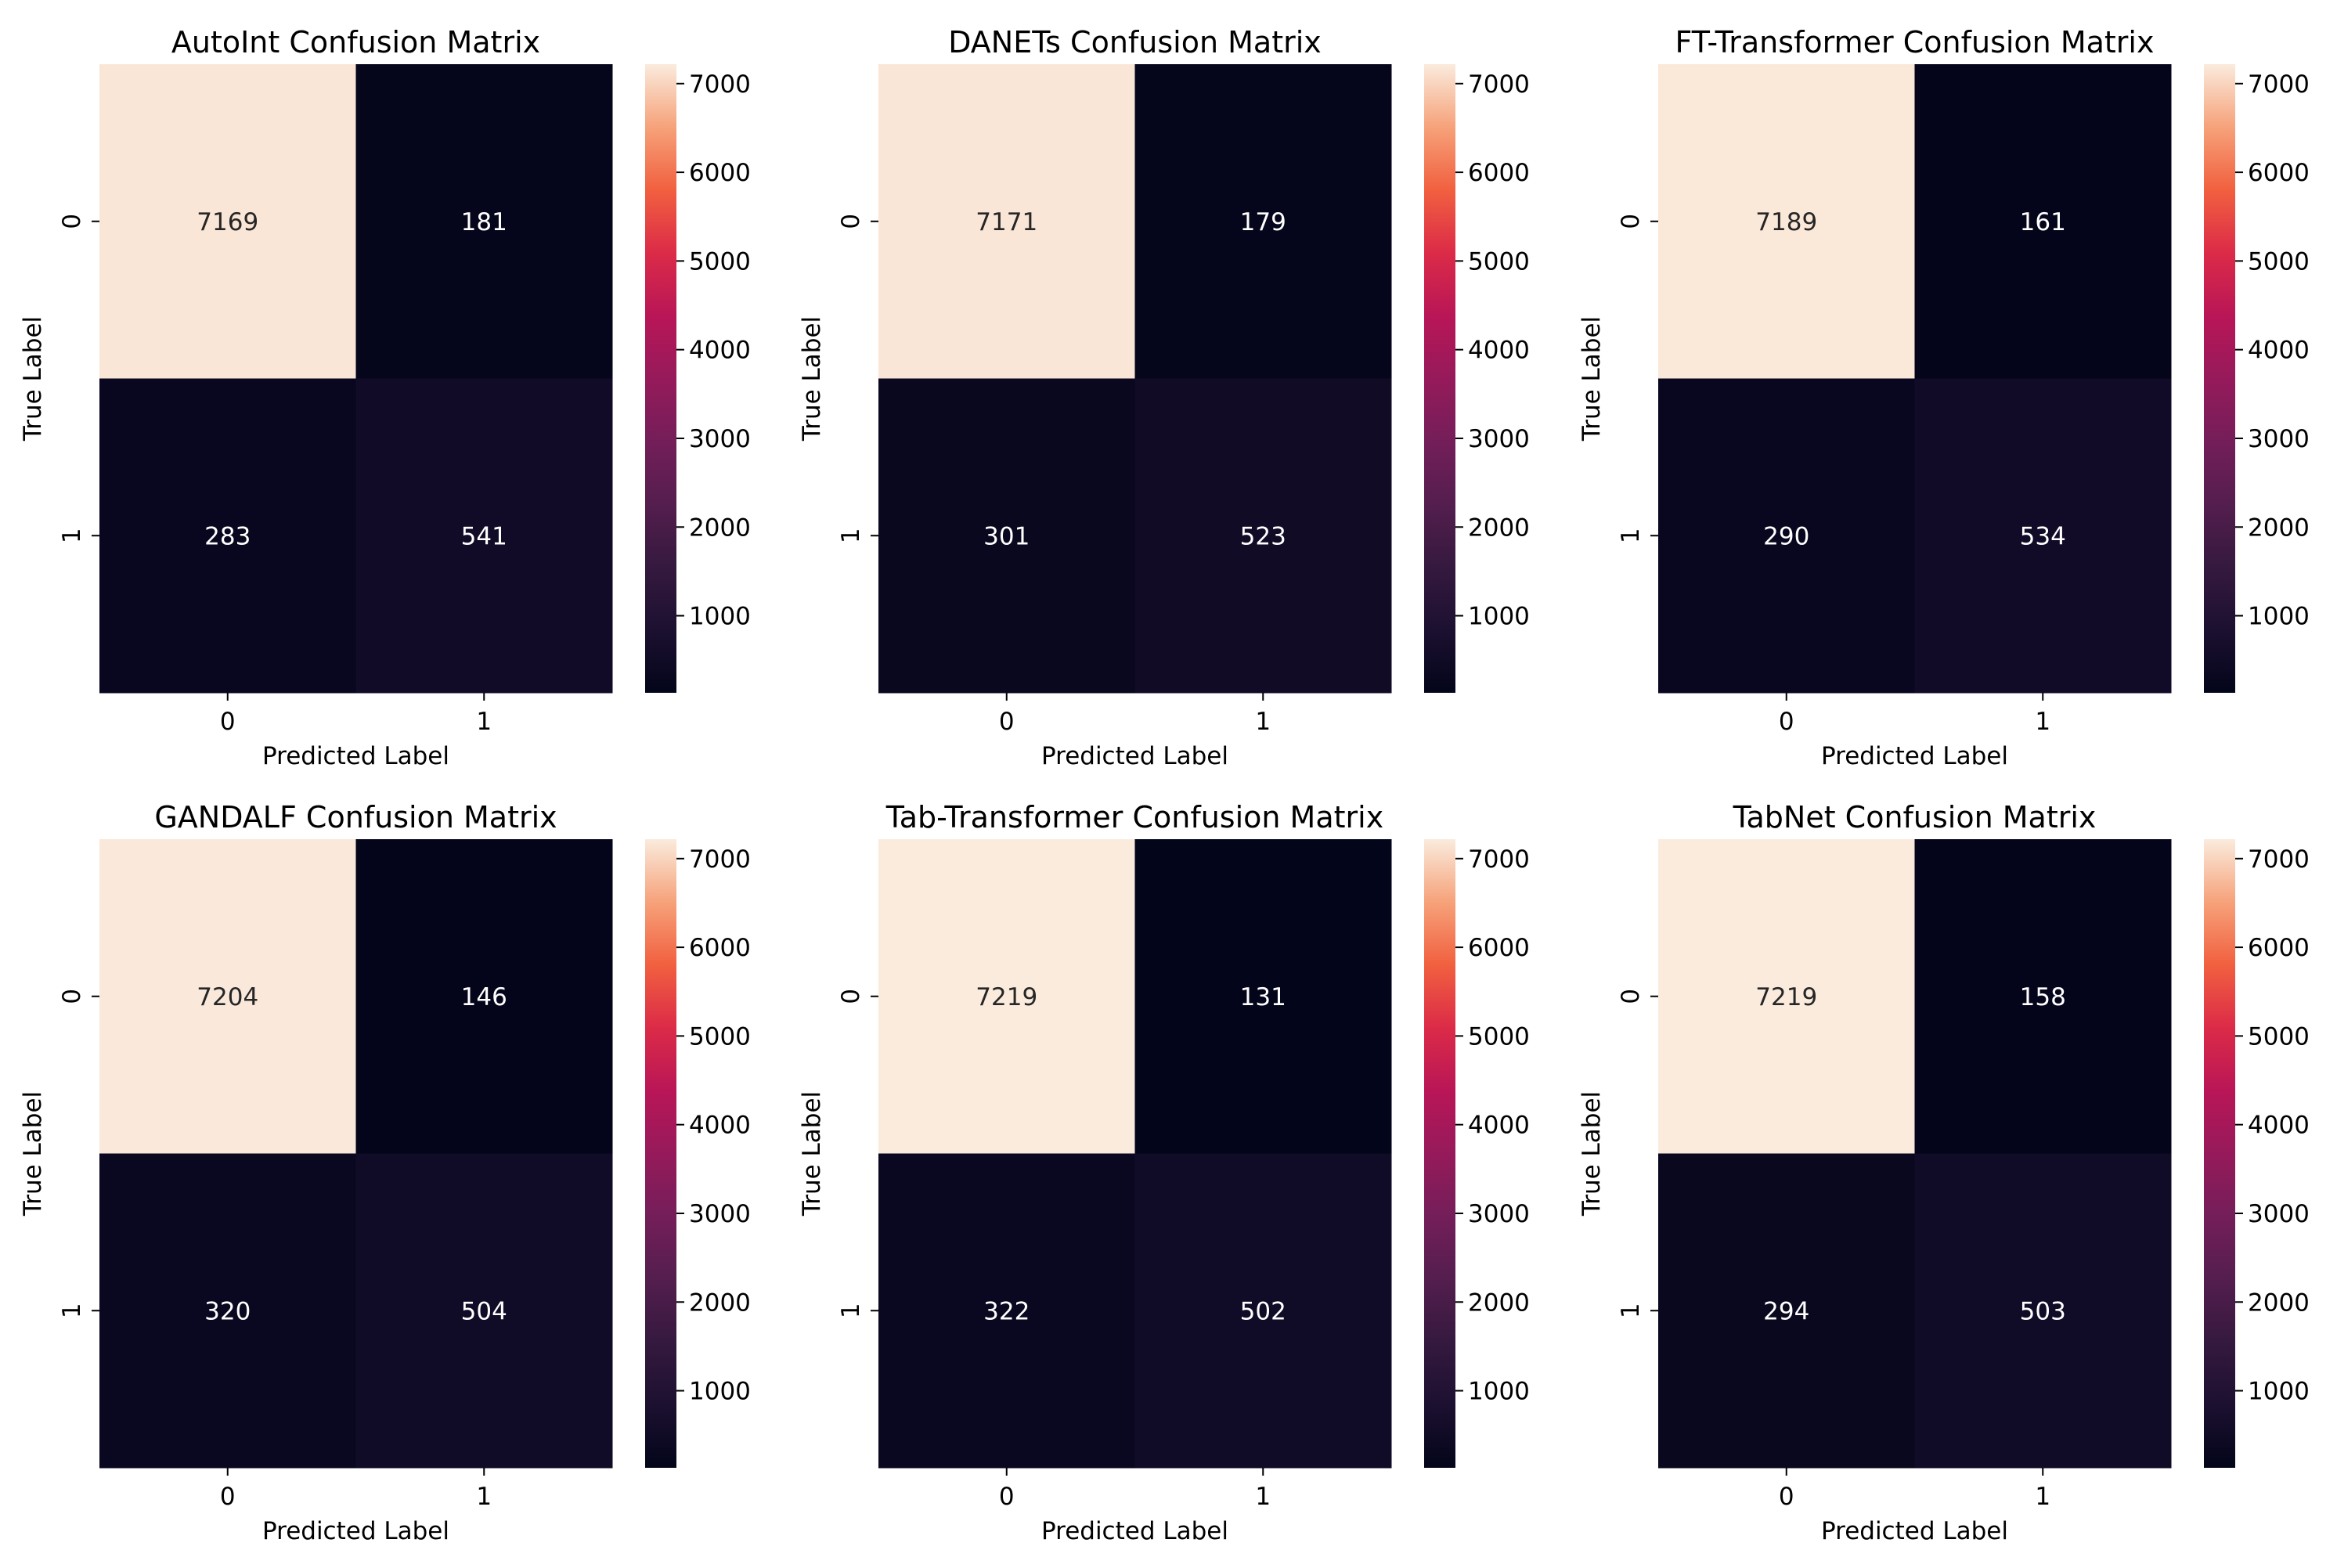 Image resolution: width=2337 pixels, height=1568 pixels. I want to click on cell-value-label: 301, so click(1007, 536).